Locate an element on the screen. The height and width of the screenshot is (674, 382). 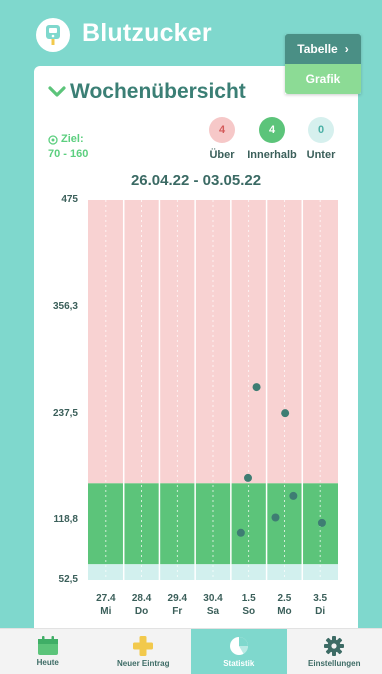
view-switch: Tabelle › Grafik is located at coordinates (323, 64).